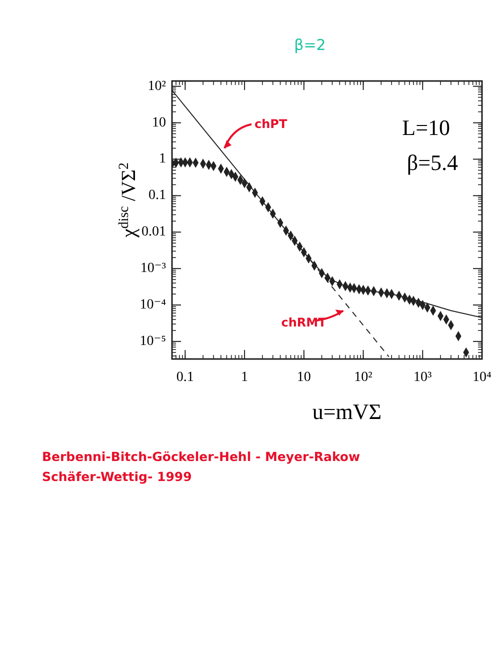  I want to click on annotation: β=5.4, so click(432, 162).